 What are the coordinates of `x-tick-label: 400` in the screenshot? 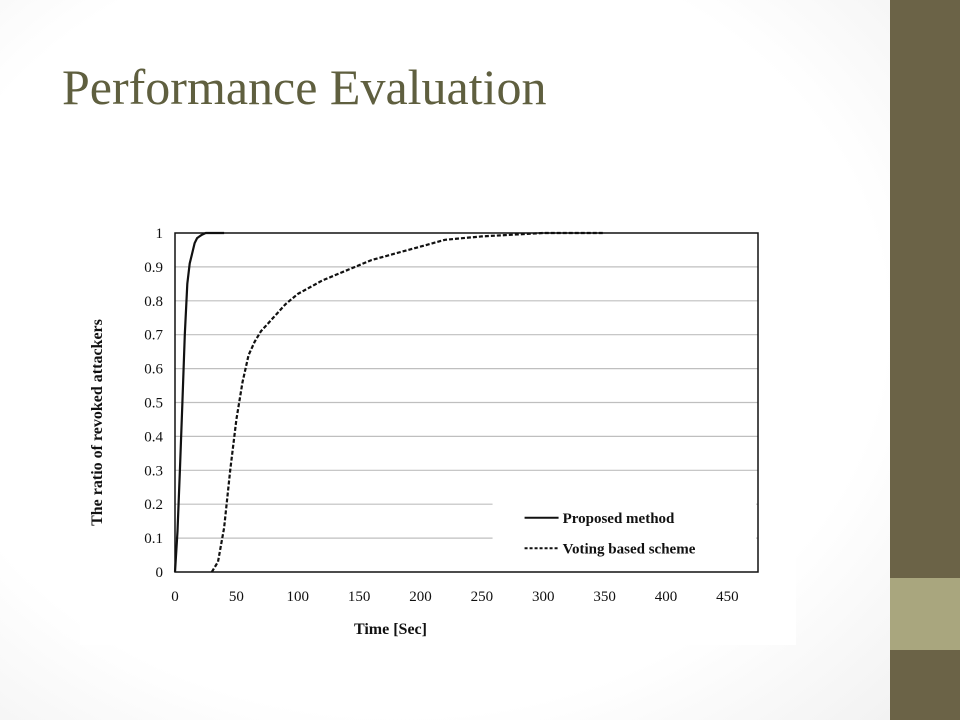 It's located at (666, 597).